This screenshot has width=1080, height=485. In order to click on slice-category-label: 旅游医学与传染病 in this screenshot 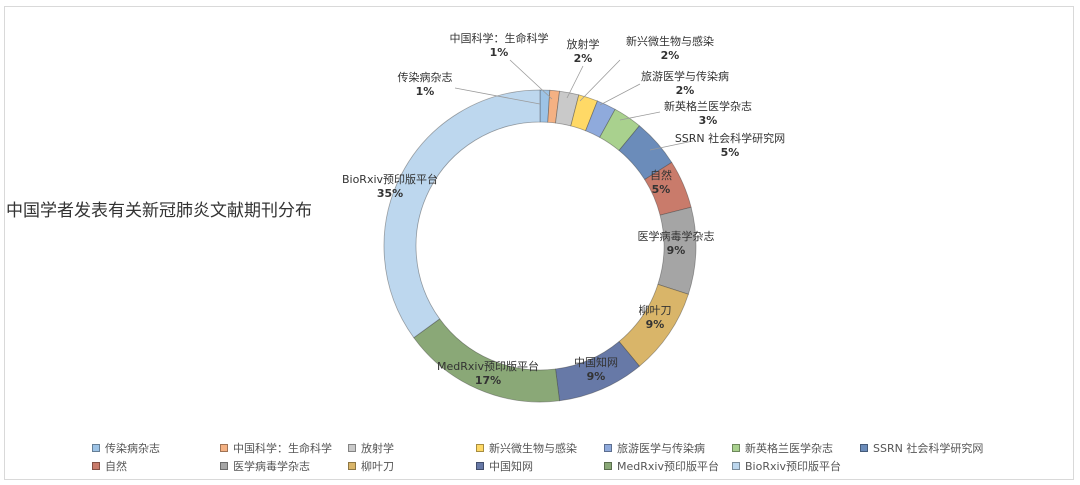, I will do `click(685, 76)`.